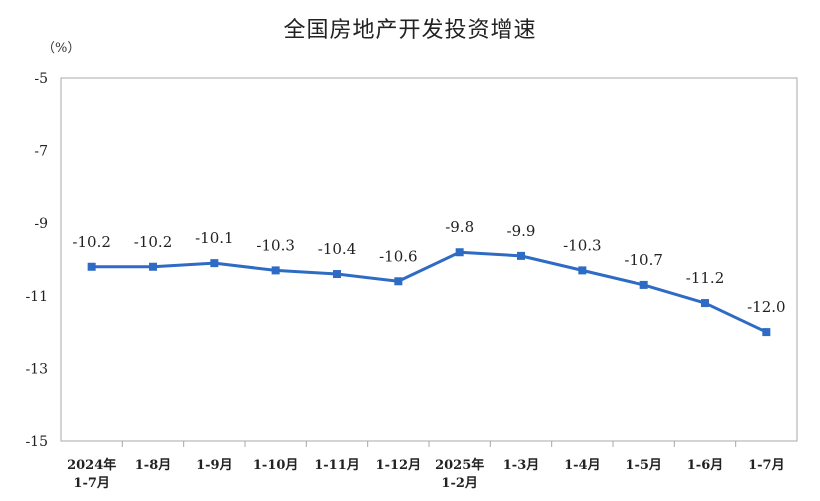 The width and height of the screenshot is (820, 501). I want to click on data-label: -10.7, so click(643, 260).